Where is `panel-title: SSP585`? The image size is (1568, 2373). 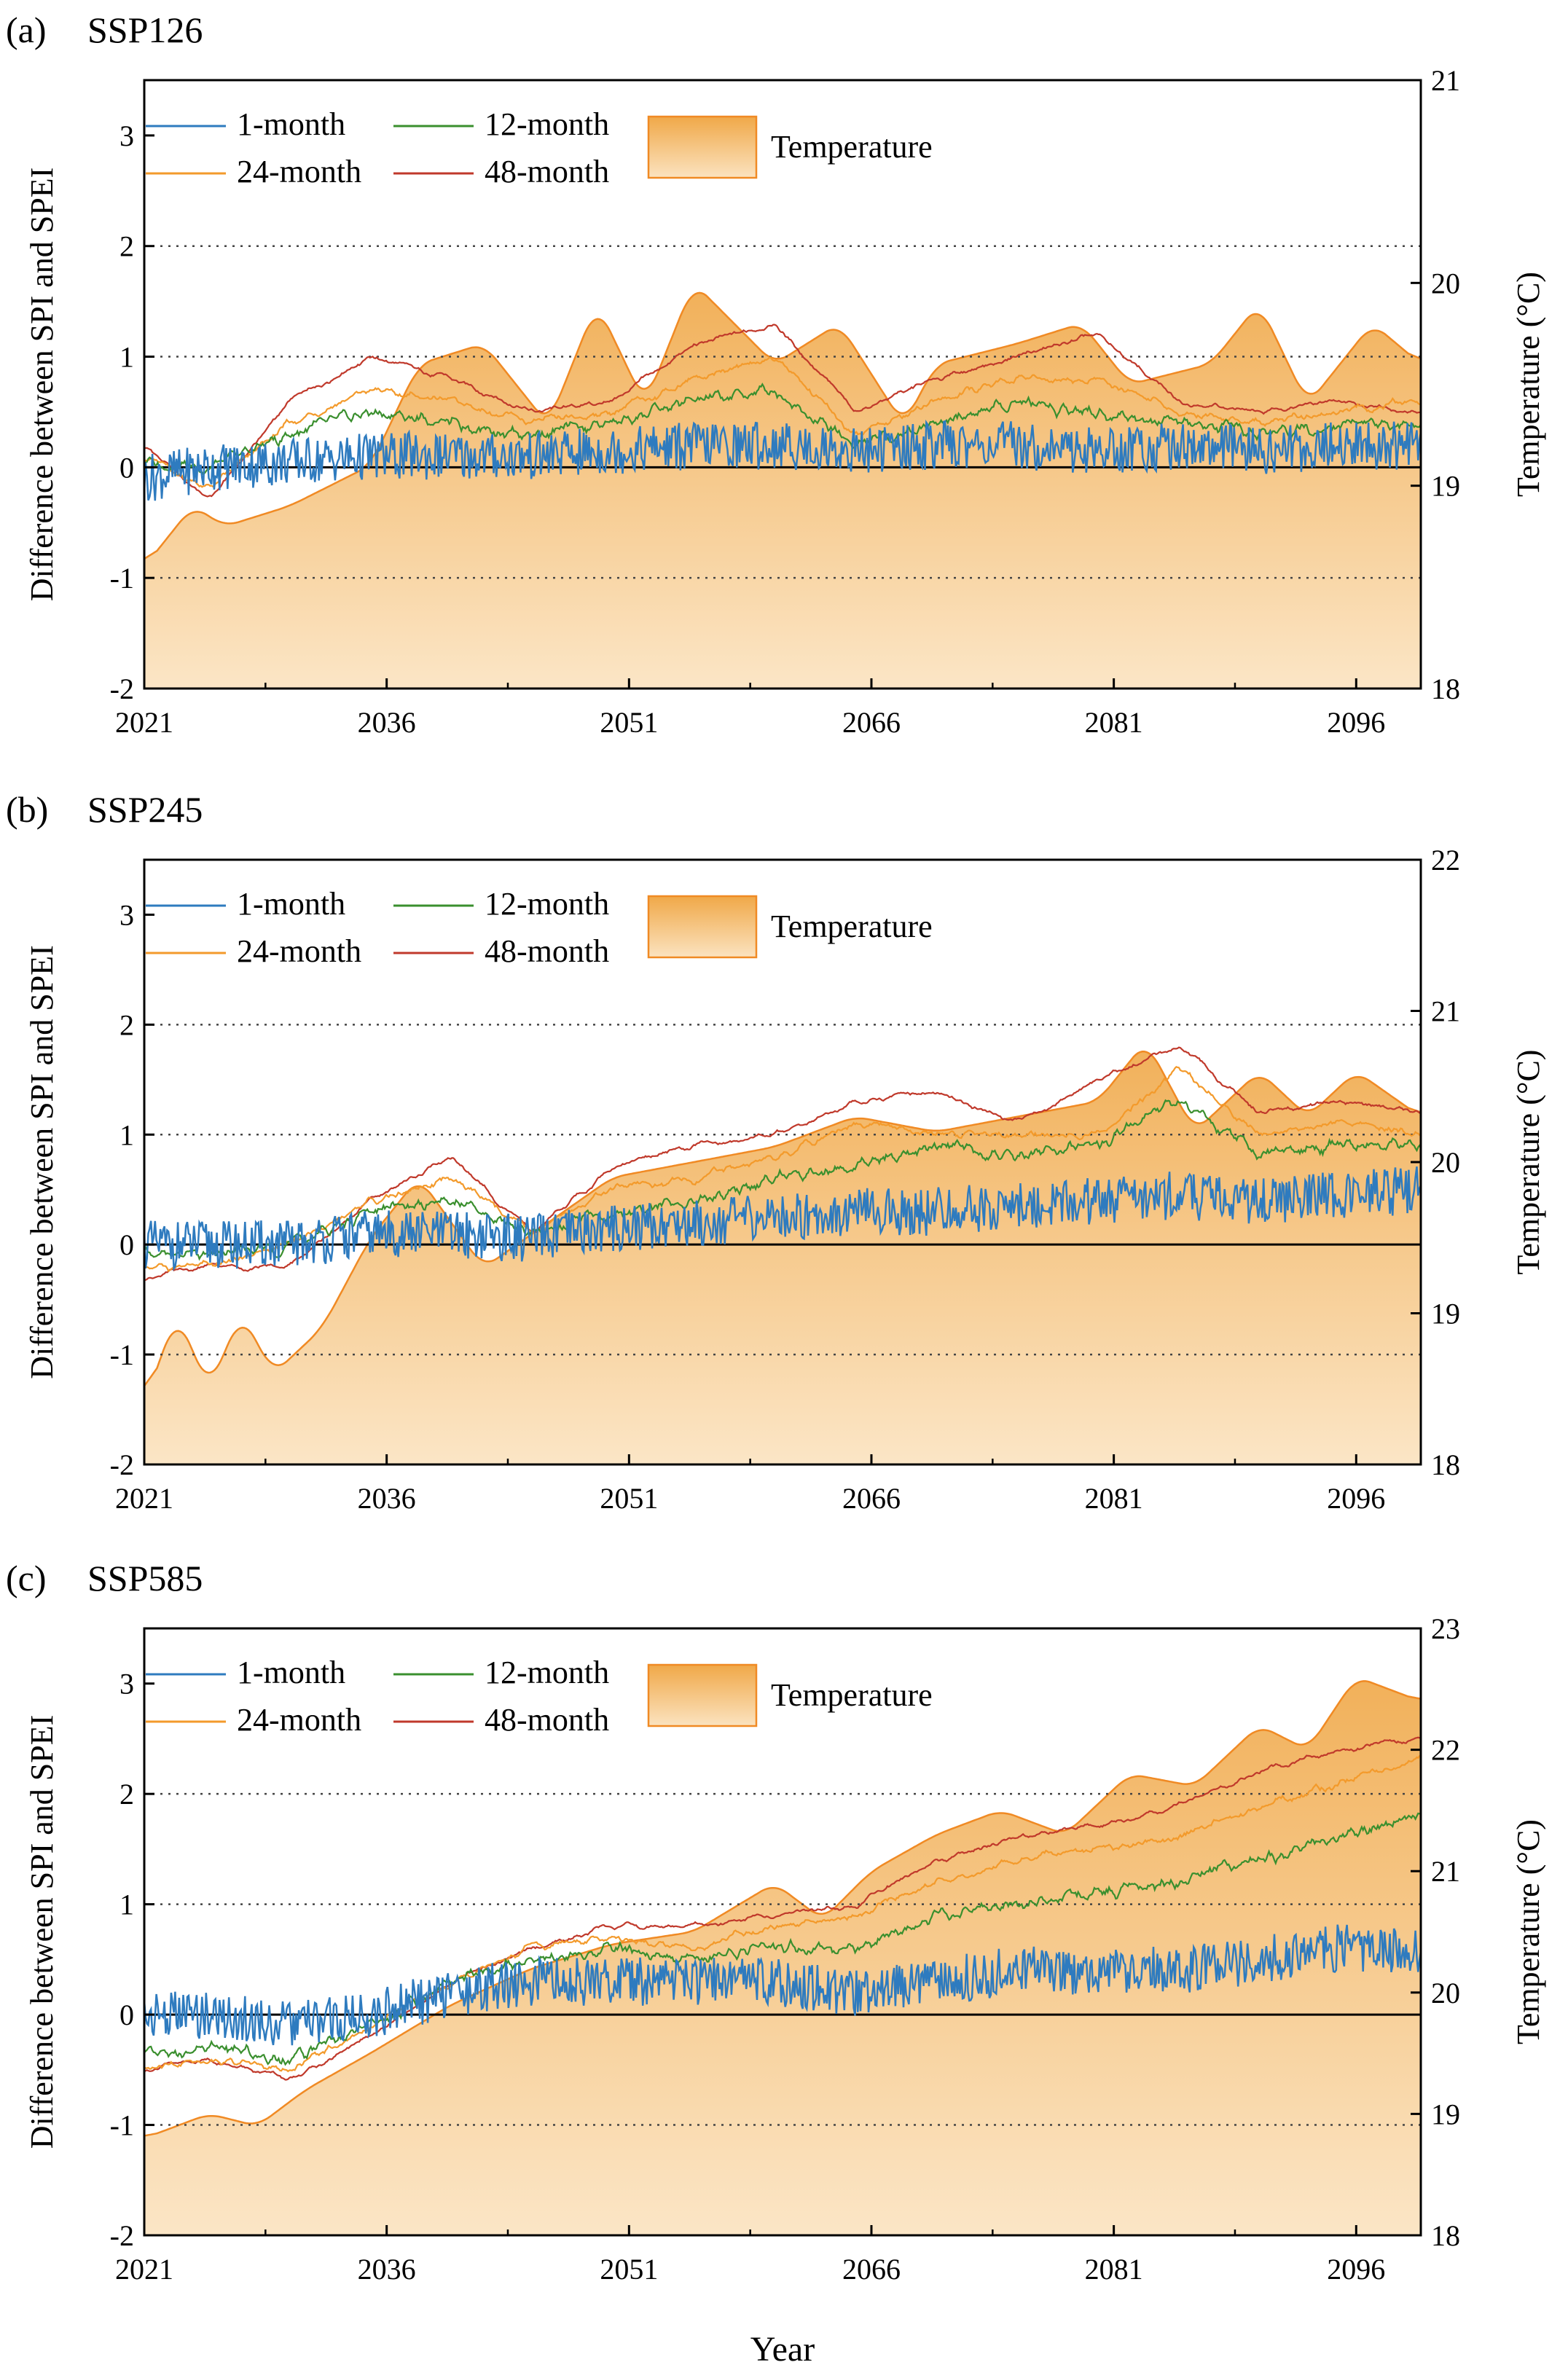
panel-title: SSP585 is located at coordinates (145, 1578).